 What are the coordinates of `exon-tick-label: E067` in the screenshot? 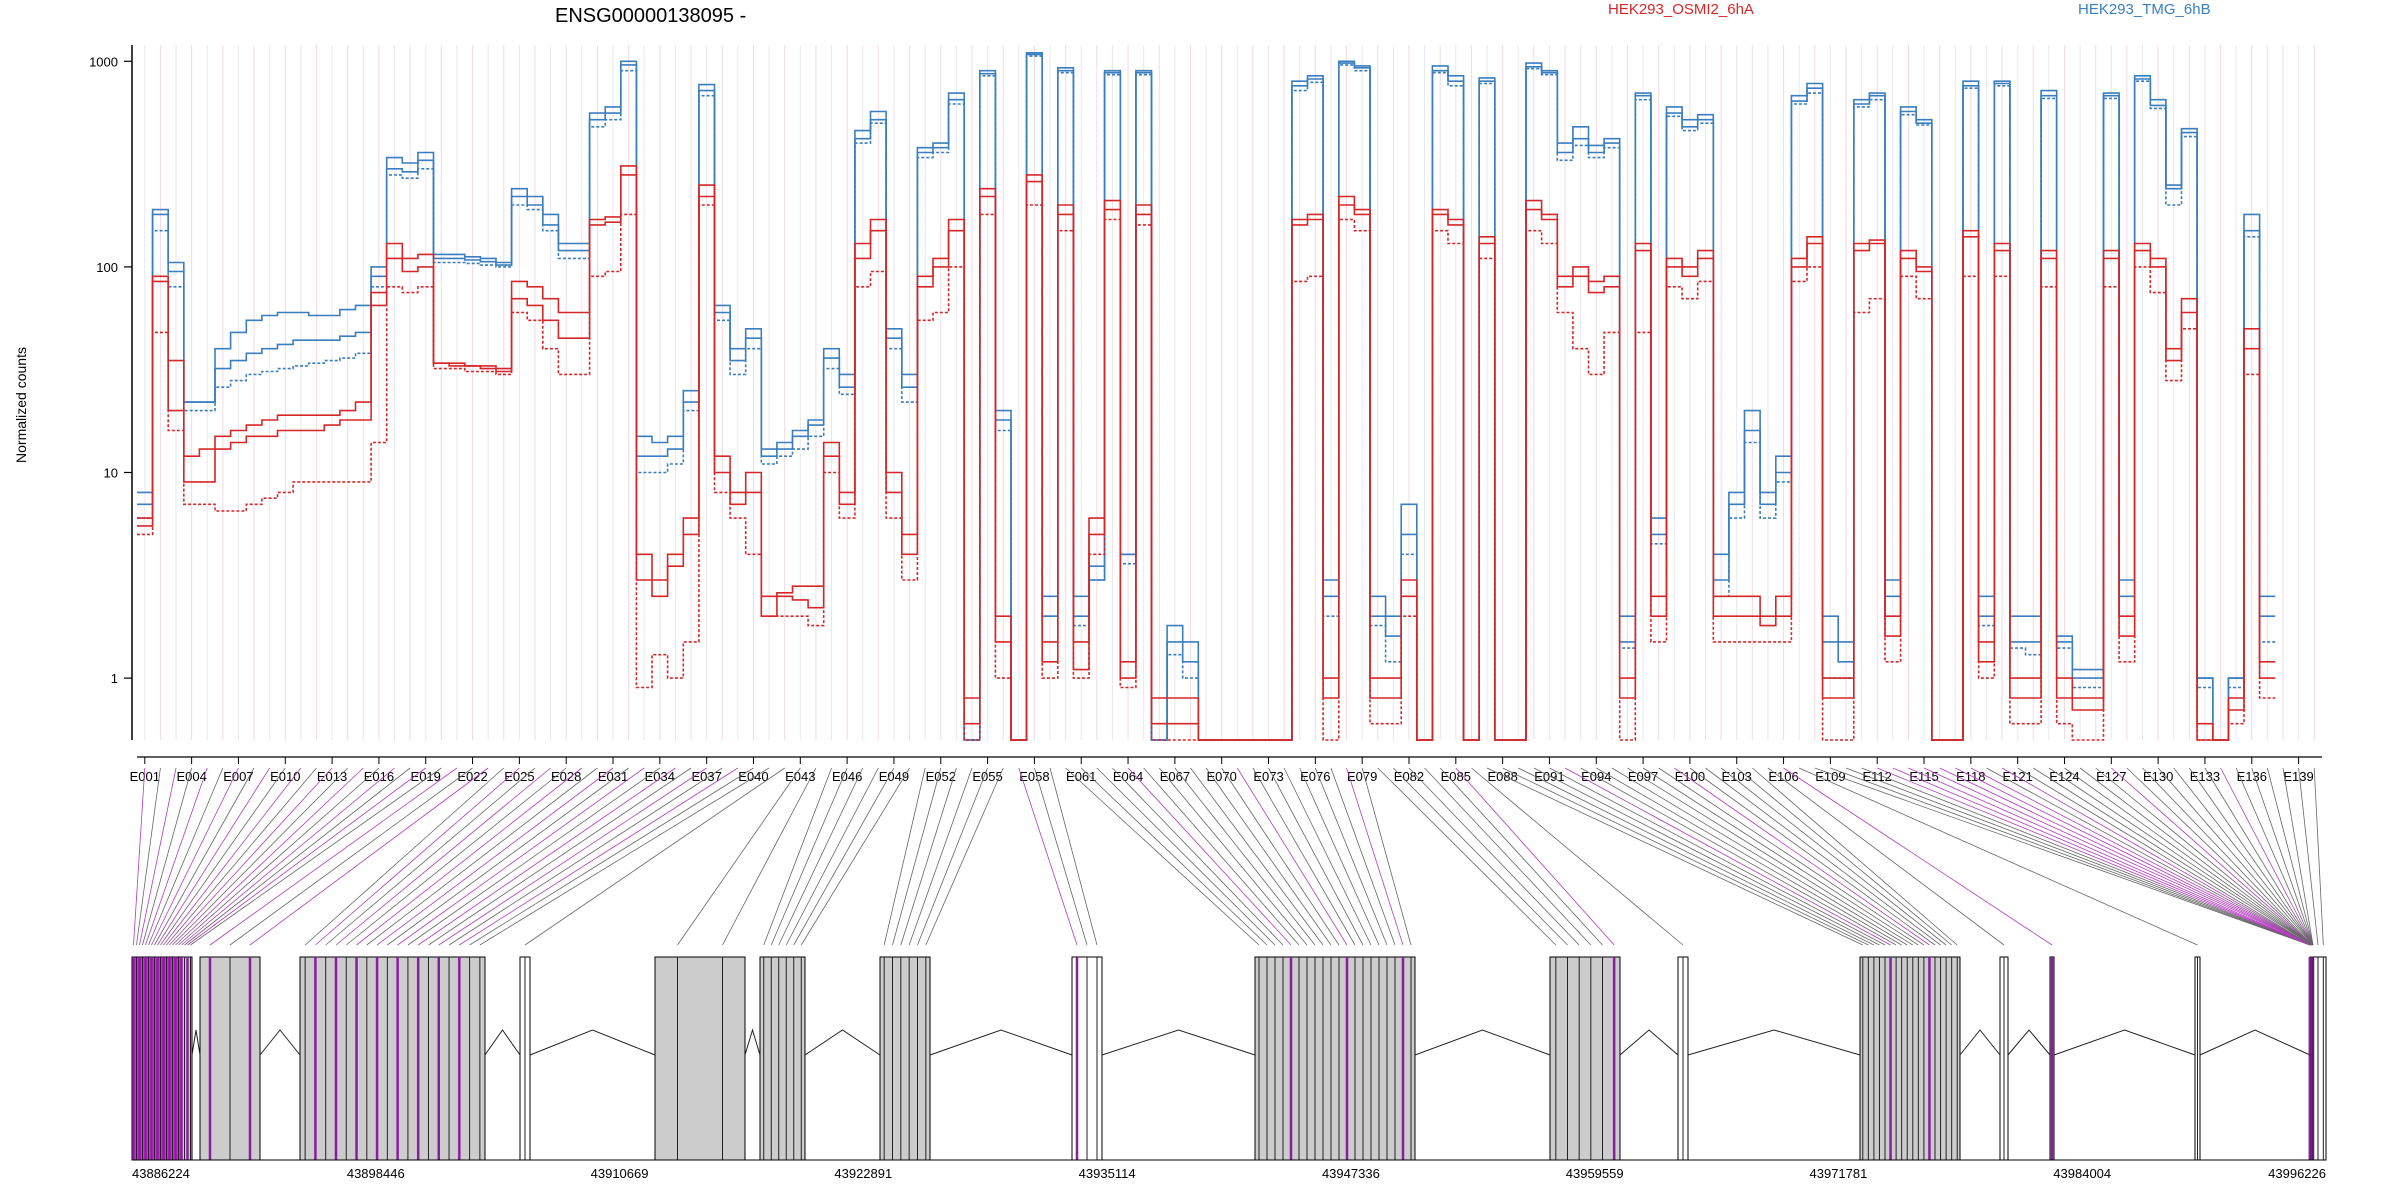 It's located at (1175, 776).